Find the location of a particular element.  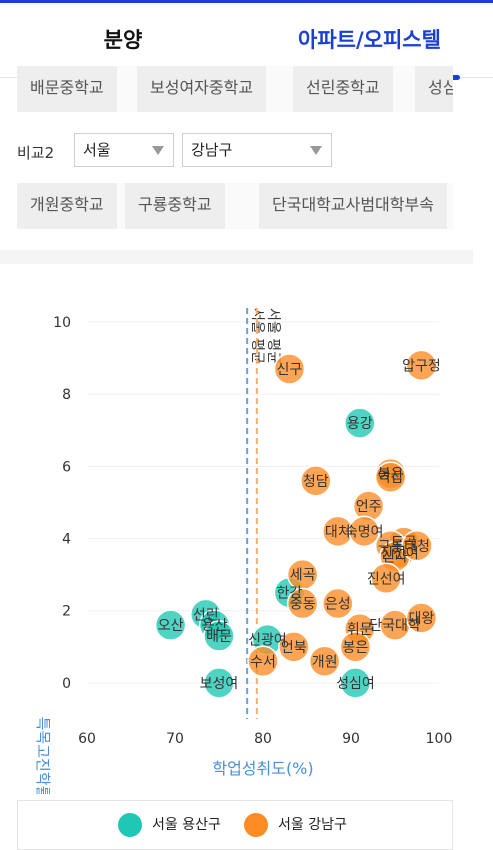

point-label: 숙명여 is located at coordinates (364, 532).